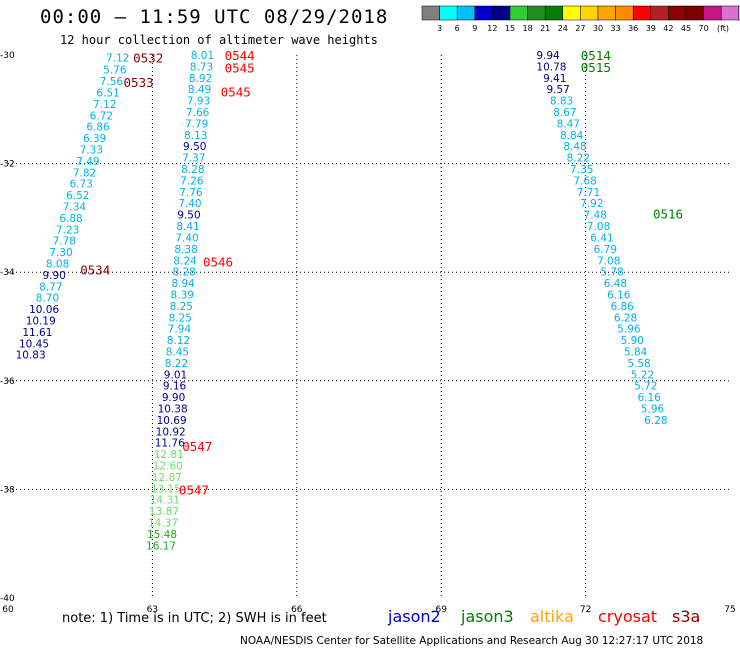 The image size is (740, 650). Describe the element at coordinates (651, 28) in the screenshot. I see `colorbar-tick-label: 39` at that location.